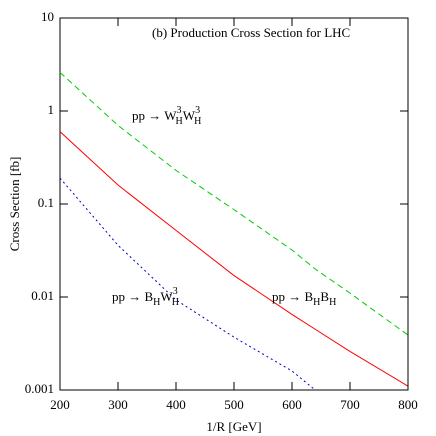 The height and width of the screenshot is (436, 436). I want to click on annotation: pp → BHBH, so click(304, 298).